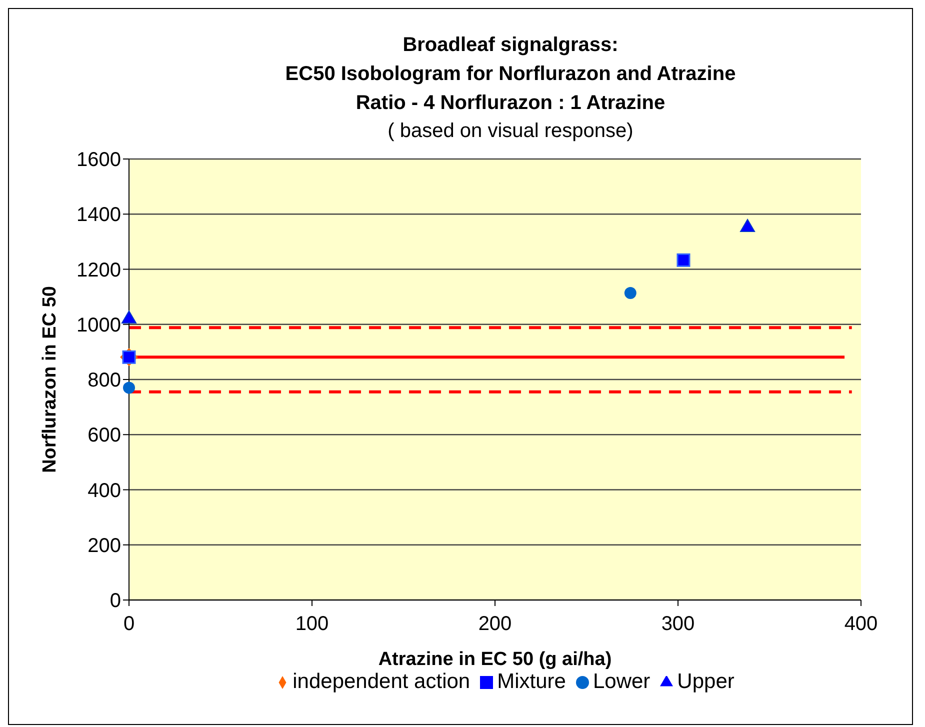 The width and height of the screenshot is (925, 727). Describe the element at coordinates (495, 659) in the screenshot. I see `x-axis-title: Atrazine in EC 50 (g ai/ha)` at that location.